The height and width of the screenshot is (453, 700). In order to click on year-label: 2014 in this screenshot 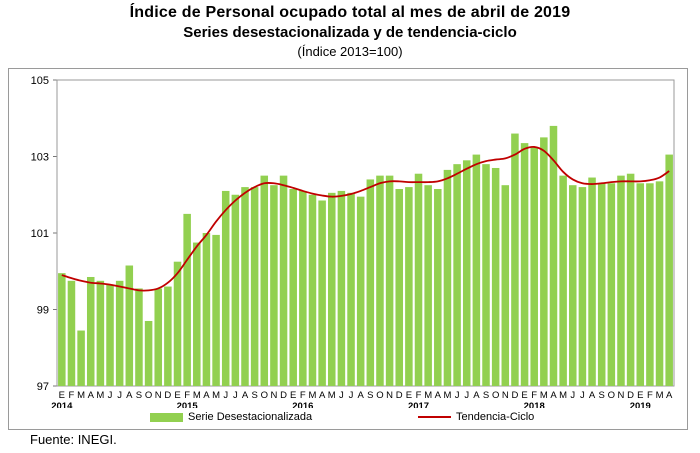, I will do `click(62, 404)`.